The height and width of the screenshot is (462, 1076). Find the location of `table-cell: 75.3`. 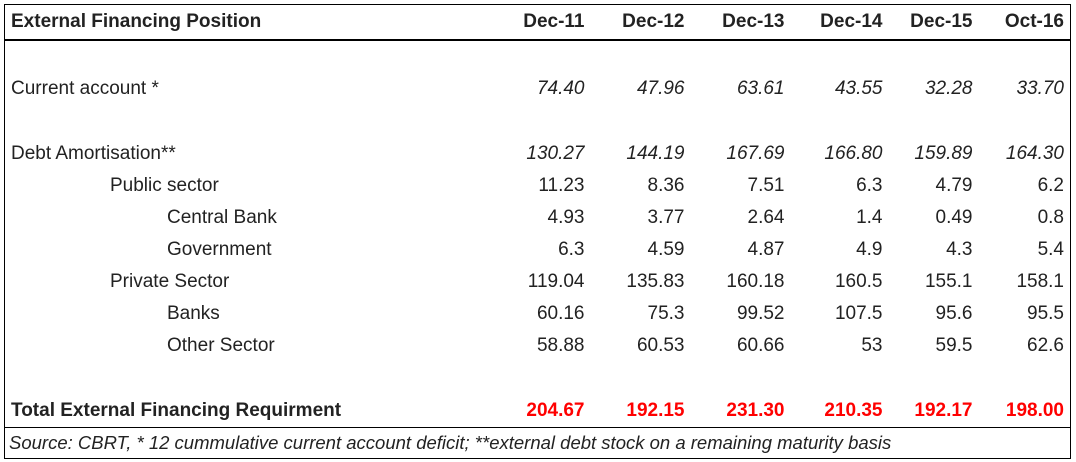

table-cell: 75.3 is located at coordinates (666, 313).